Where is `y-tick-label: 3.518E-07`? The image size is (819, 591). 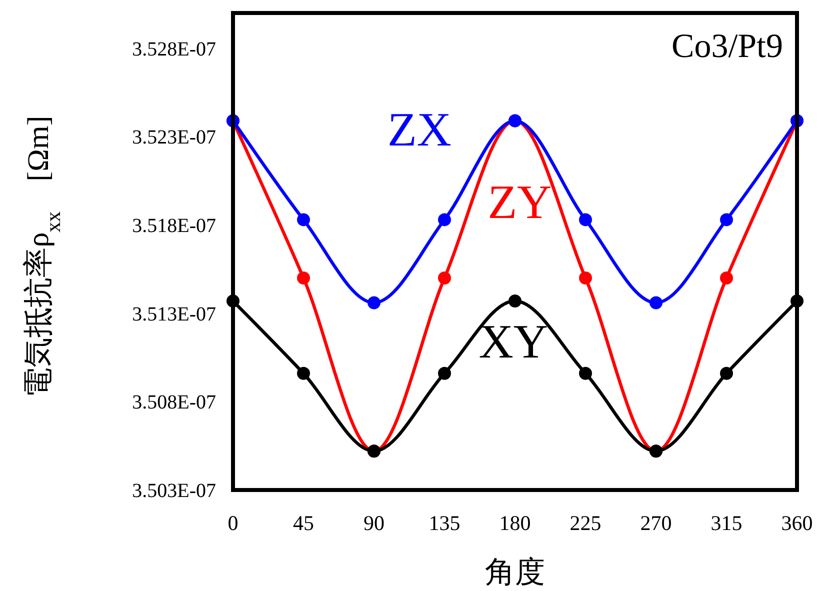 y-tick-label: 3.518E-07 is located at coordinates (174, 226).